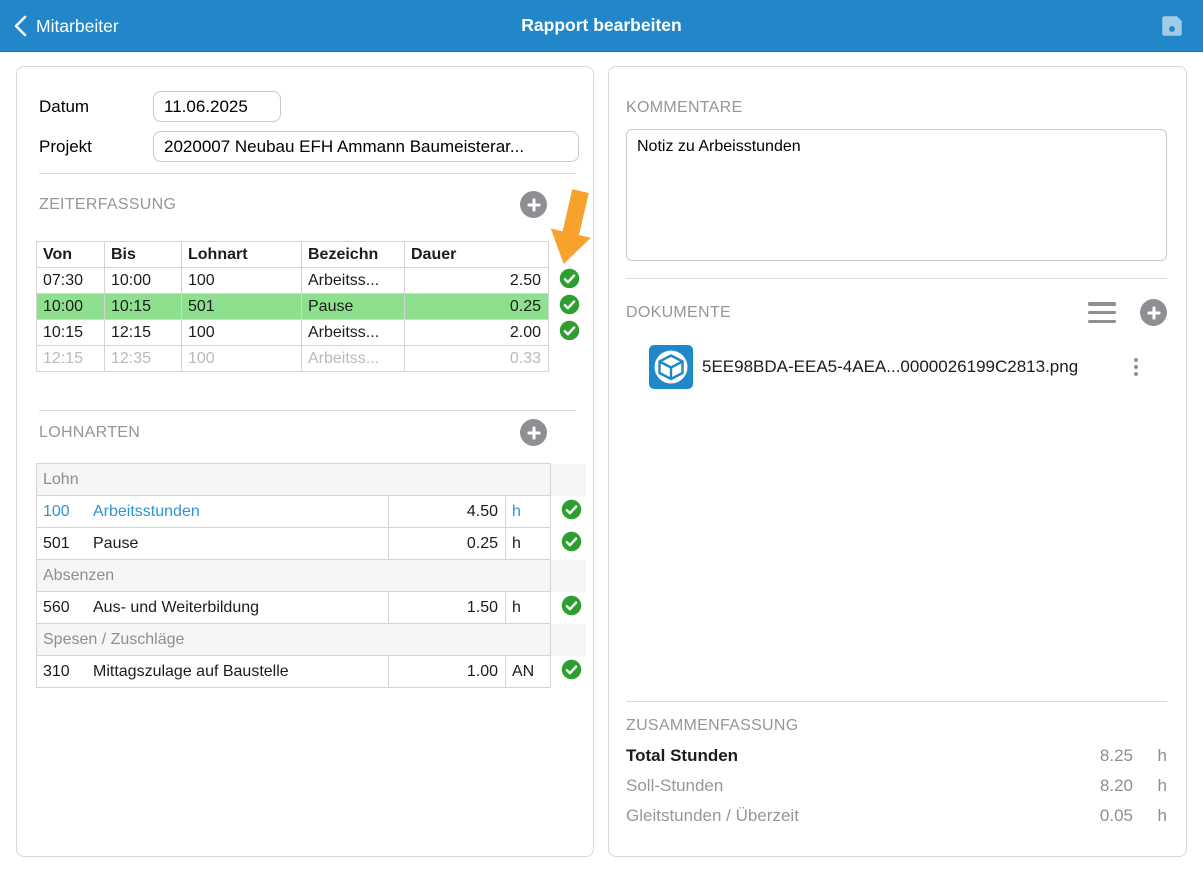 This screenshot has width=1203, height=876. I want to click on cell-dauer: 0.33, so click(476, 358).